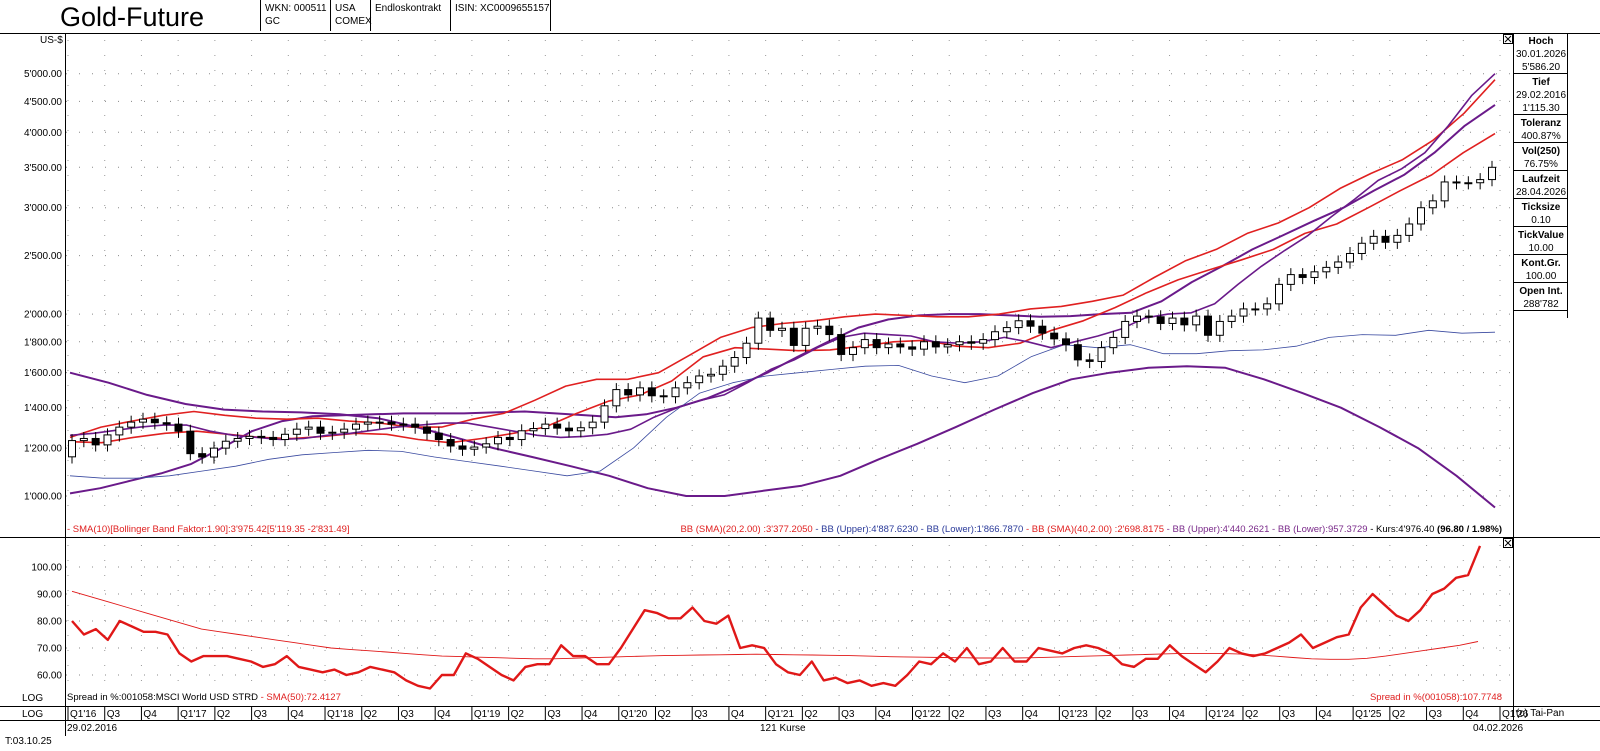 The height and width of the screenshot is (751, 1600). What do you see at coordinates (162, 697) in the screenshot?
I see `spread-legend-label: Spread in %:001058:MSCI World USD STRD` at bounding box center [162, 697].